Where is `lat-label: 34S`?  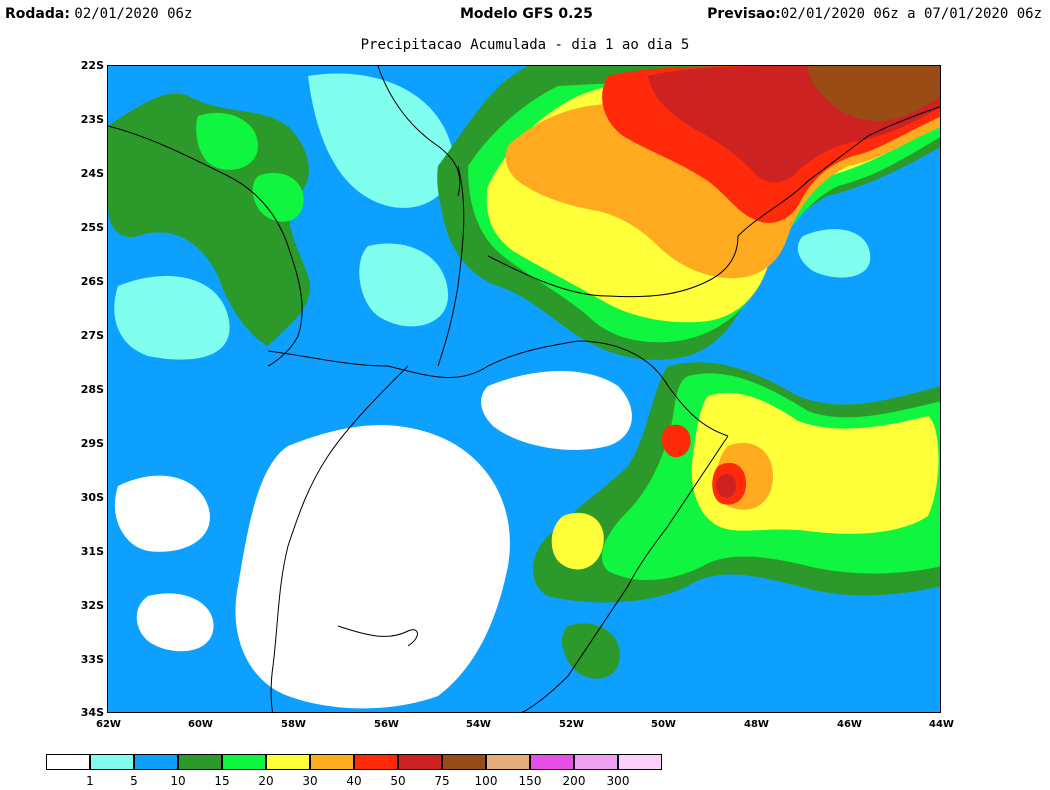 lat-label: 34S is located at coordinates (92, 712).